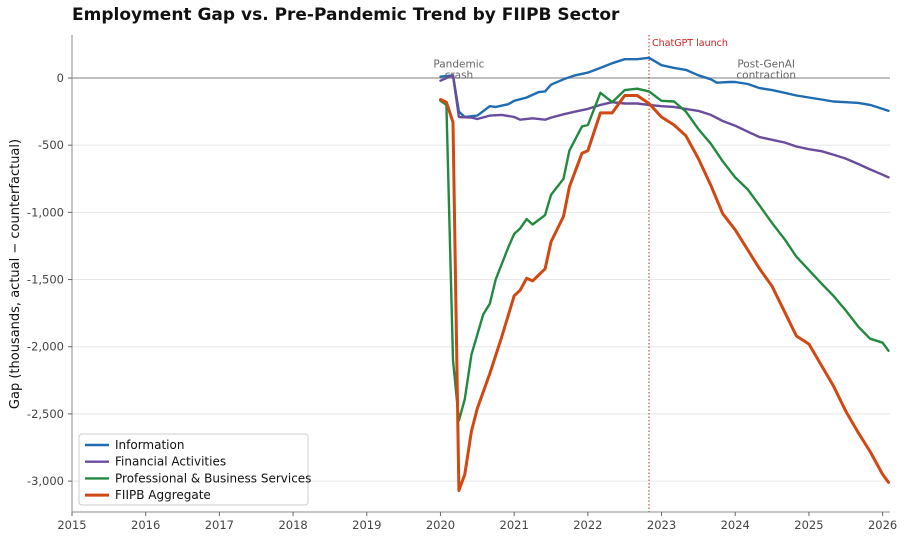 The image size is (907, 540). Describe the element at coordinates (458, 64) in the screenshot. I see `annotation-label: Pandemic` at that location.